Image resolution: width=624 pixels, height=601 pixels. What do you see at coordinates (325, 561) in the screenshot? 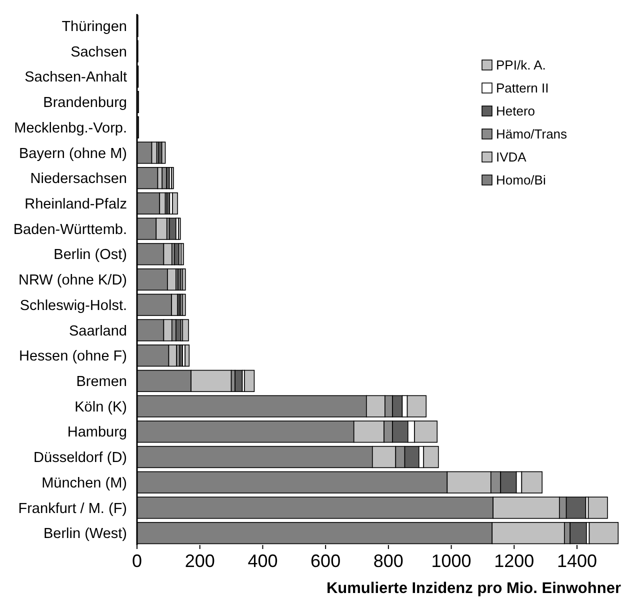
I see `x-tick-label: 600` at bounding box center [325, 561].